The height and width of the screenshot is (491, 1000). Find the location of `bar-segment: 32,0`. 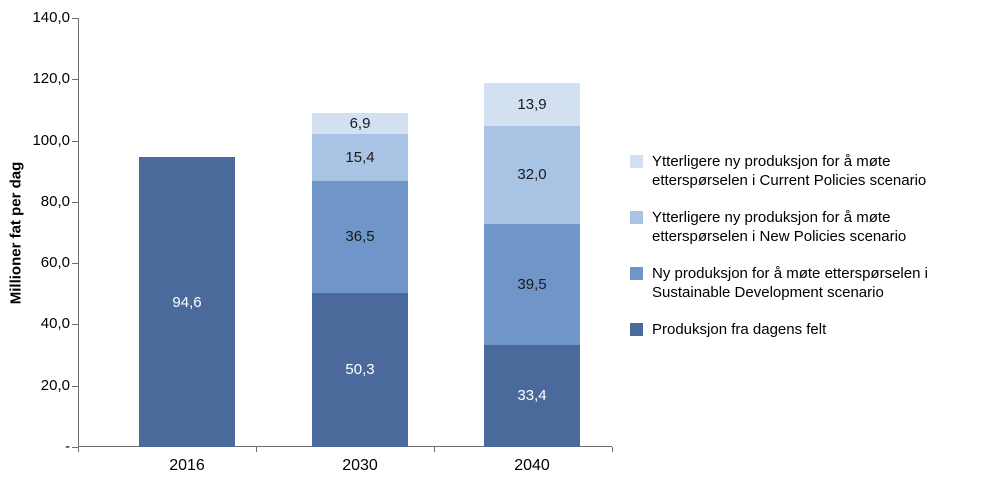

bar-segment: 32,0 is located at coordinates (532, 174).